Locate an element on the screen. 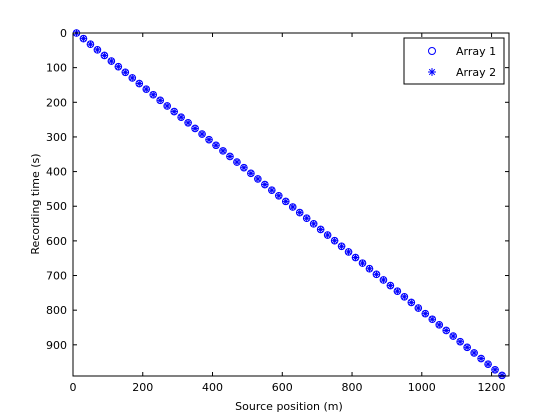 Image resolution: width=560 pixels, height=420 pixels. y-axis-label: Recording time (s) is located at coordinates (35, 203).